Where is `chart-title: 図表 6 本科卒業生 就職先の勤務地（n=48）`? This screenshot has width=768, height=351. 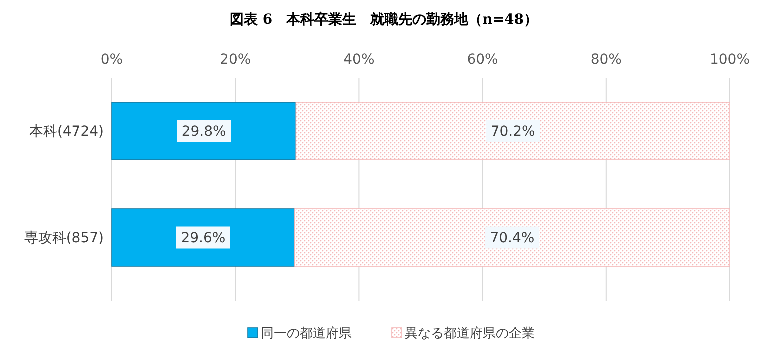
chart-title: 図表 6 本科卒業生 就職先の勤務地（n=48） is located at coordinates (384, 19).